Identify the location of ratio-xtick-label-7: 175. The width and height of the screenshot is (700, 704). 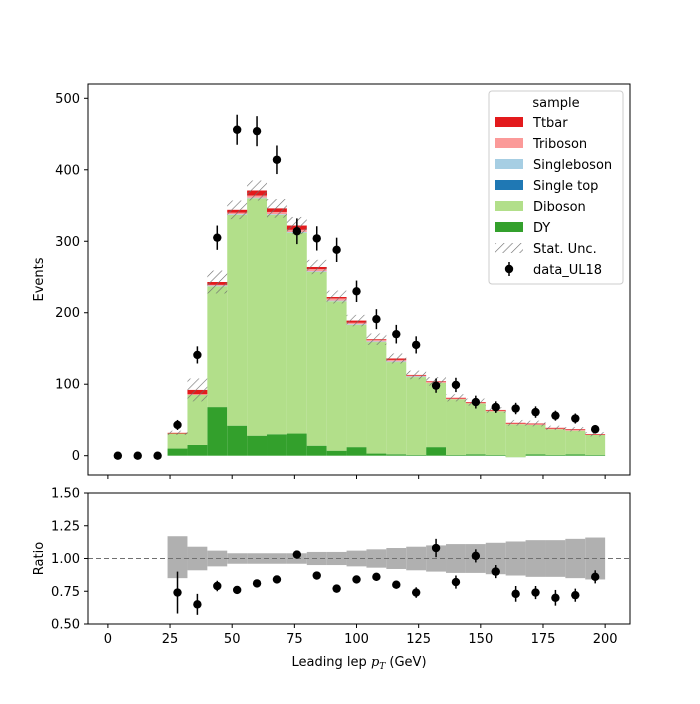
(543, 639).